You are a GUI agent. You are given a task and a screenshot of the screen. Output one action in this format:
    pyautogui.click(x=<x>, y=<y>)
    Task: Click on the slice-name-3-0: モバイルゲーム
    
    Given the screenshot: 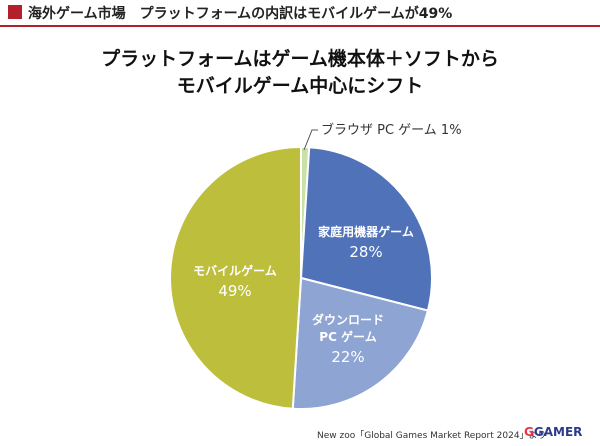 What is the action you would take?
    pyautogui.click(x=235, y=270)
    